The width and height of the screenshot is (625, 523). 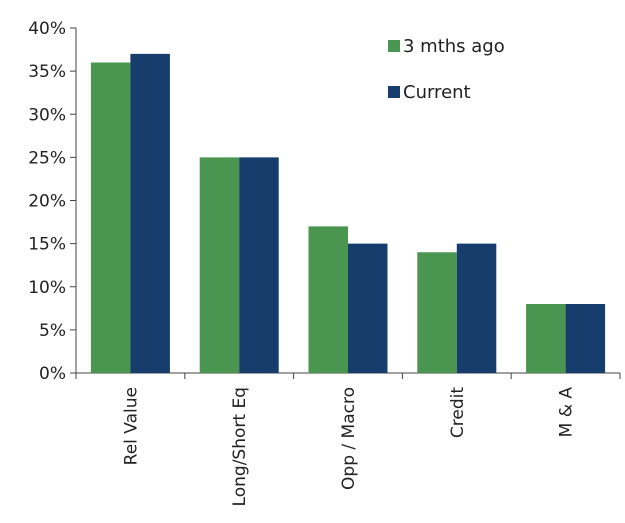 What do you see at coordinates (454, 46) in the screenshot?
I see `legend-label: 3 mths ago` at bounding box center [454, 46].